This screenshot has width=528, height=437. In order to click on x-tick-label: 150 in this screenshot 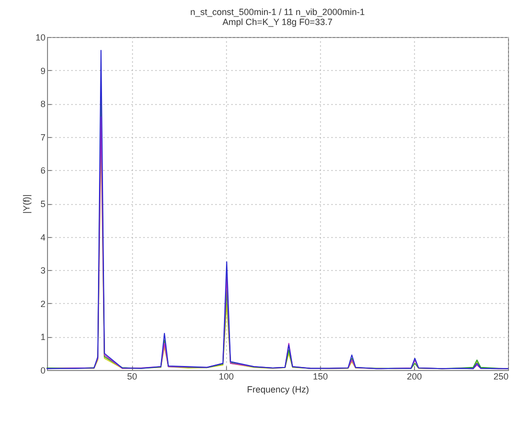, I will do `click(320, 377)`.